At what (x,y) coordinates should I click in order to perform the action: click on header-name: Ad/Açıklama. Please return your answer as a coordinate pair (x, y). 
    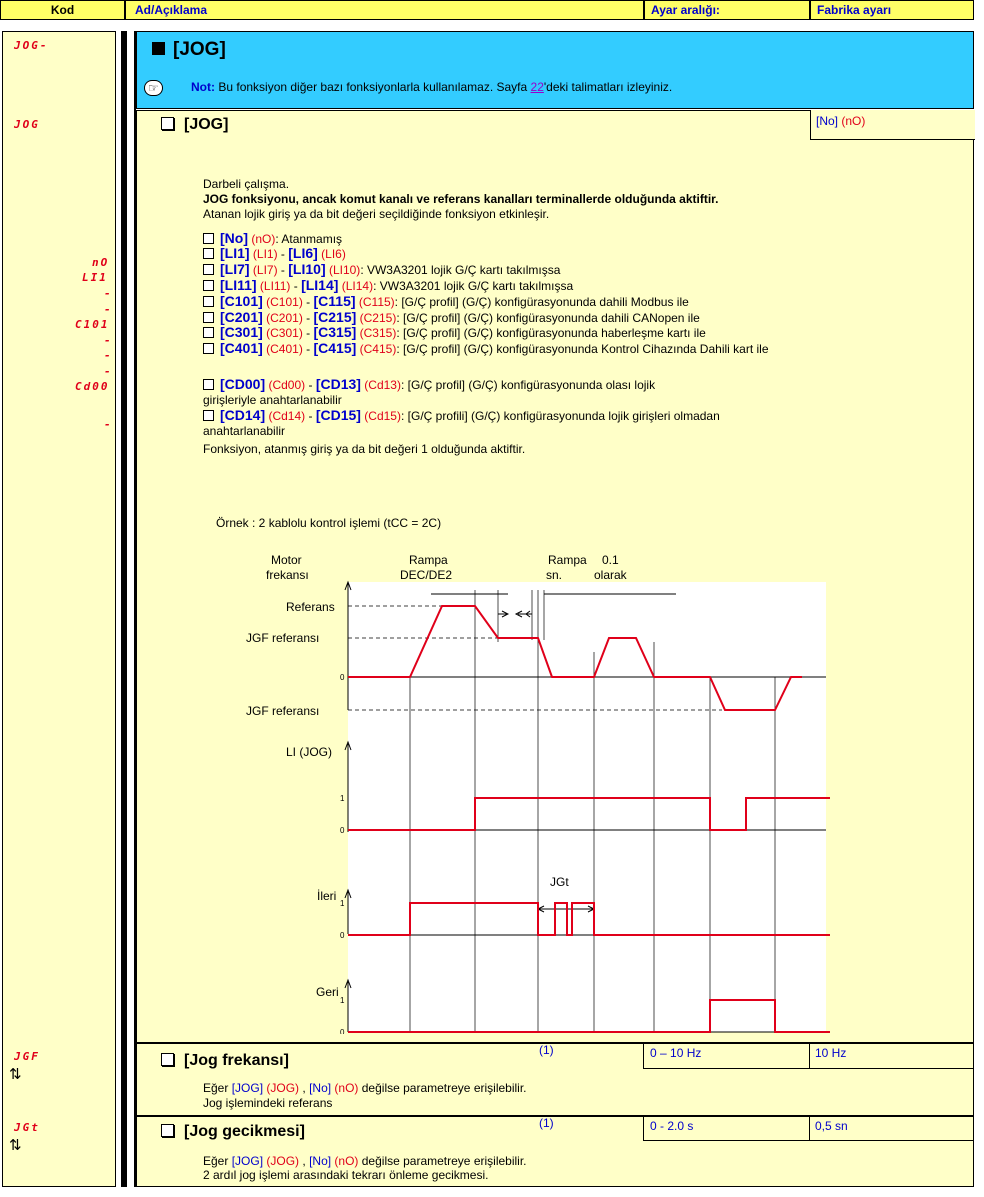
    Looking at the image, I should click on (384, 10).